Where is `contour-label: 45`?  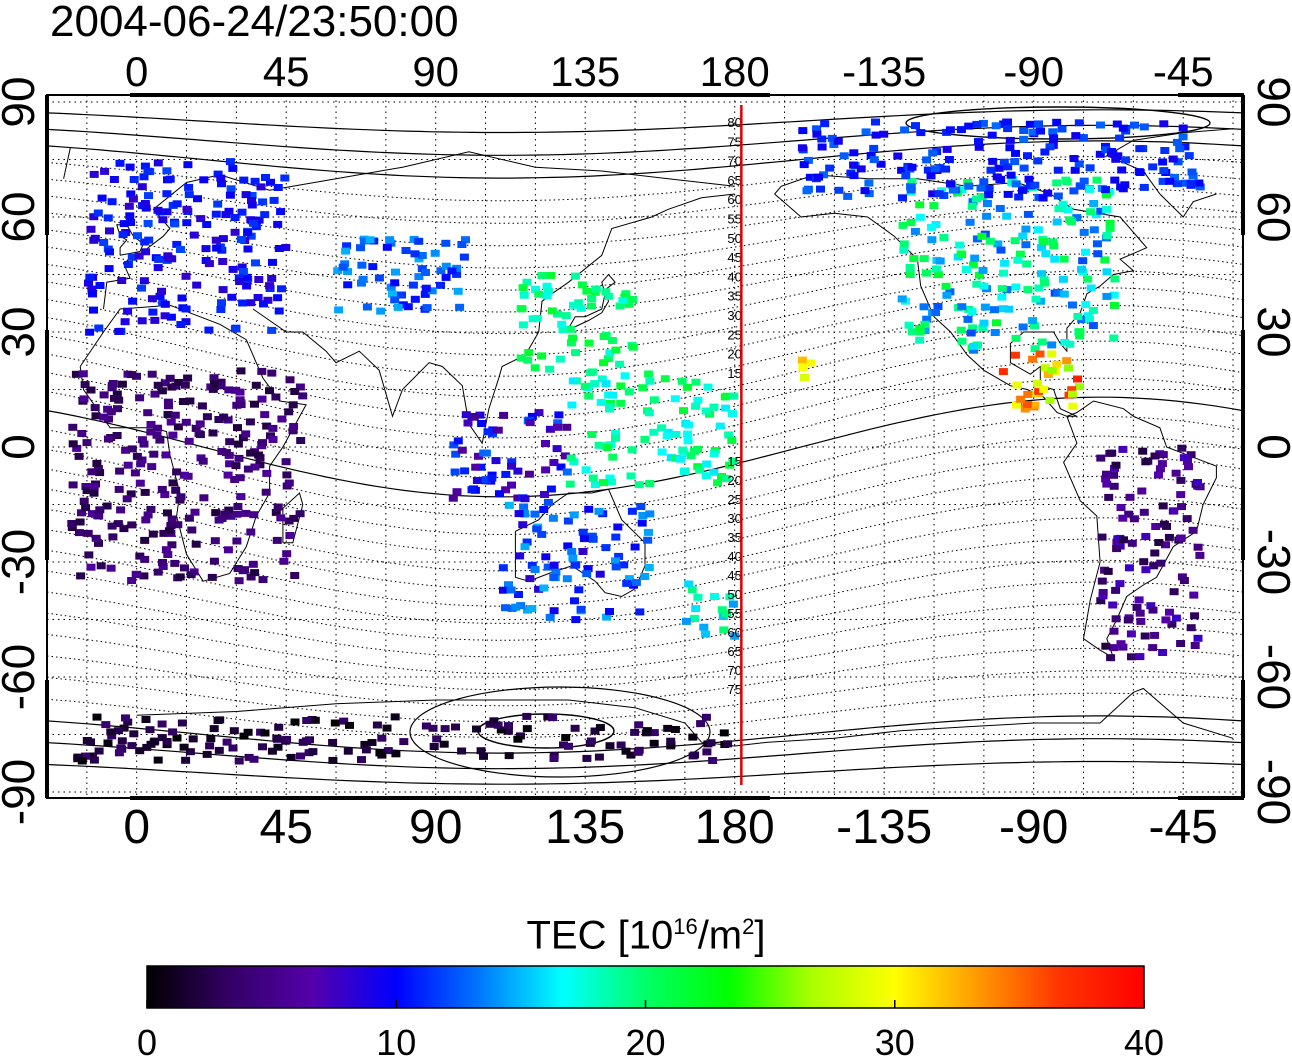 contour-label: 45 is located at coordinates (734, 257).